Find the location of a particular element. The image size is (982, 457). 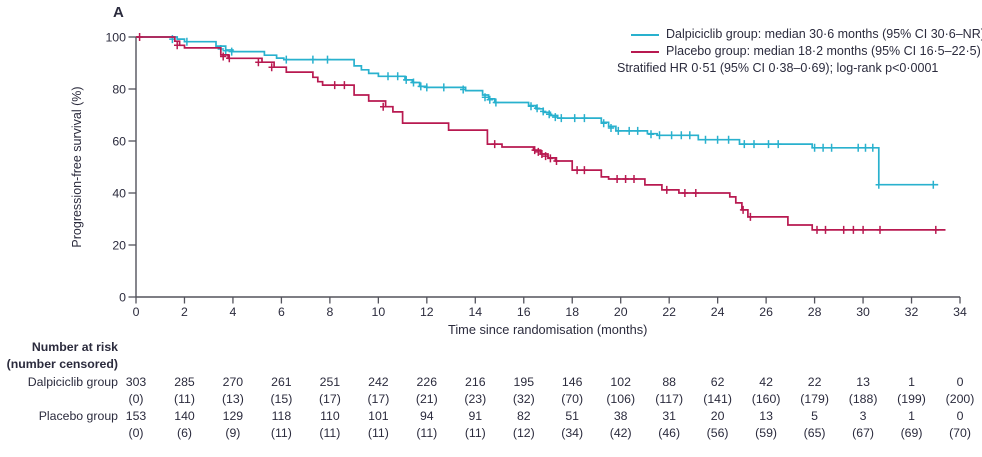

risk-table-header: Number at risk is located at coordinates (74, 347).